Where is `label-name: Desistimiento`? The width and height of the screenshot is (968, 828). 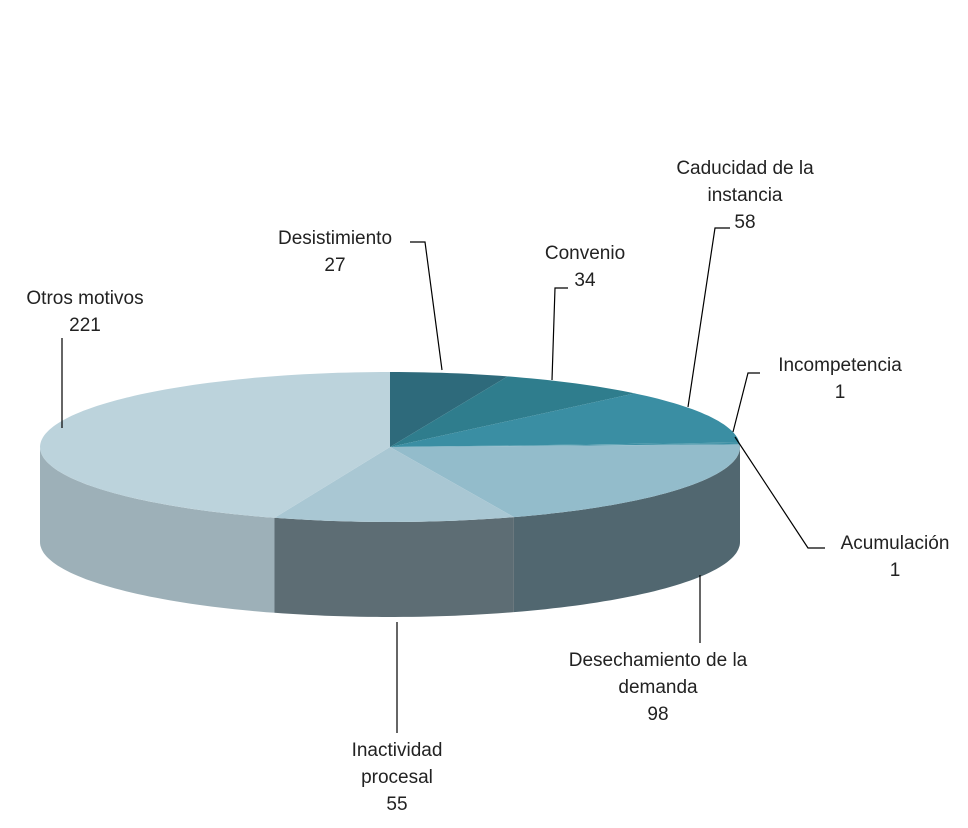
label-name: Desistimiento is located at coordinates (335, 238).